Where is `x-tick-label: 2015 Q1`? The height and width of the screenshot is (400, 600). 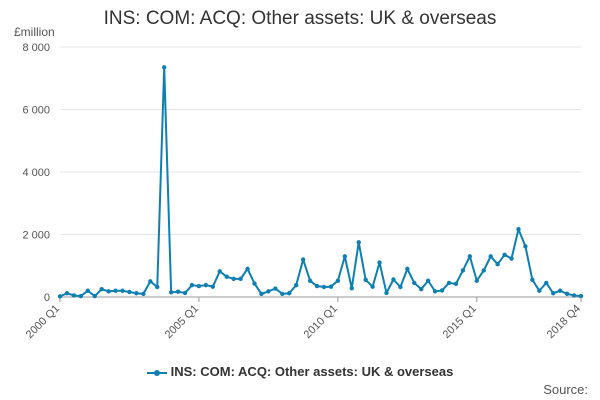 x-tick-label: 2015 Q1 is located at coordinates (460, 322).